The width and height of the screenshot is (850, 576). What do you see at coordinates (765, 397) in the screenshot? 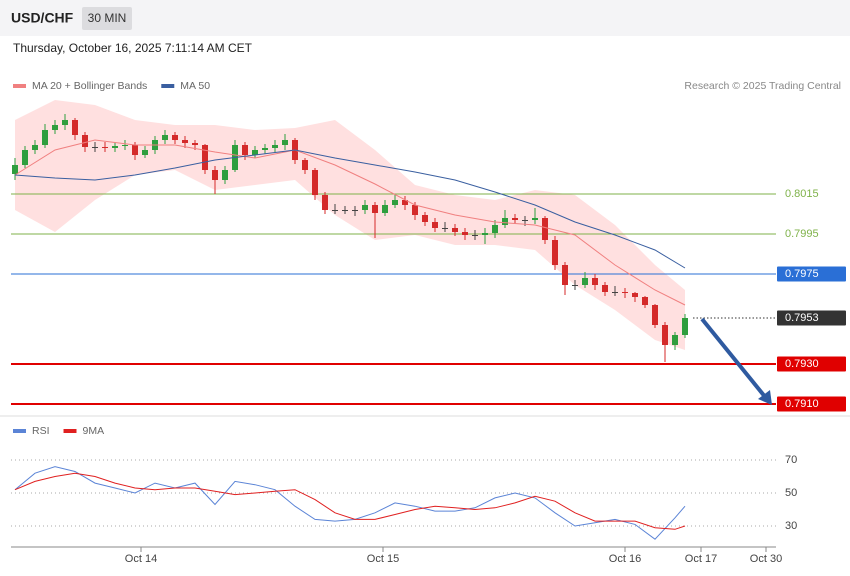
I see `projection-arrowhead` at bounding box center [765, 397].